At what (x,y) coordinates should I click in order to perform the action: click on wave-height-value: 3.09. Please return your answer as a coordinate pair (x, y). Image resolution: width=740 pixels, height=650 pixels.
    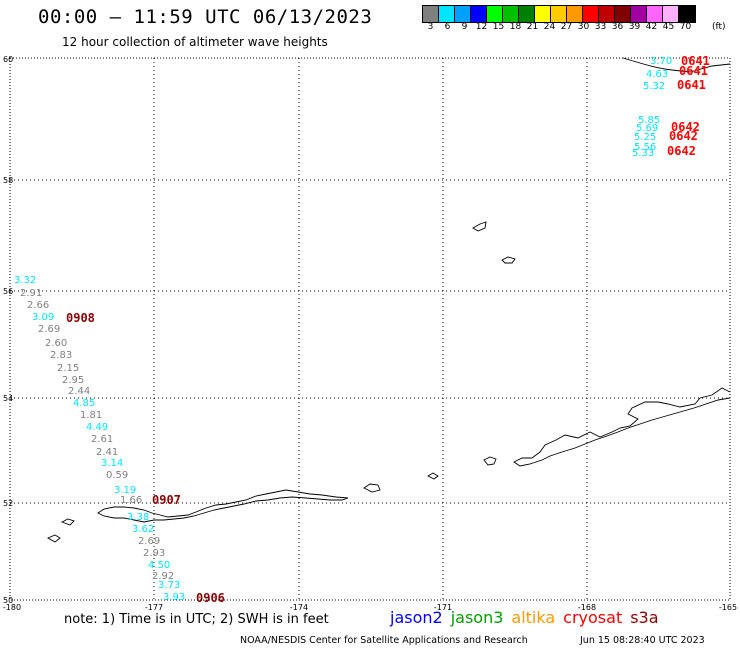
    Looking at the image, I should click on (43, 317).